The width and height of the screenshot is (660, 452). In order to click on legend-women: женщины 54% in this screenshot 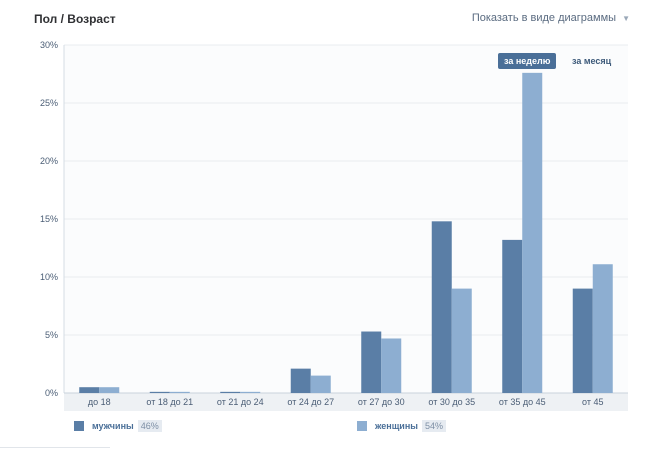, I will do `click(401, 426)`.